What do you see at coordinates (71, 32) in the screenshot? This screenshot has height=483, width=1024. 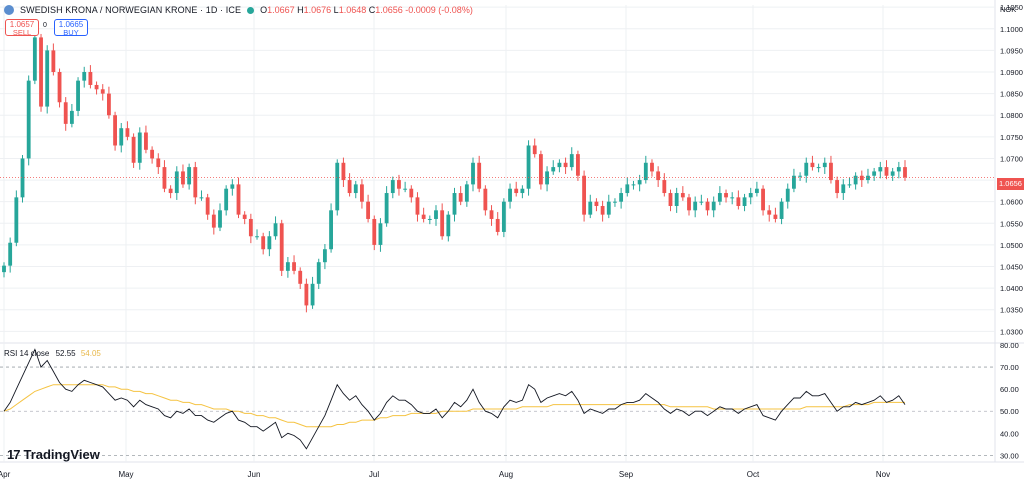 I see `buy-label: BUY` at bounding box center [71, 32].